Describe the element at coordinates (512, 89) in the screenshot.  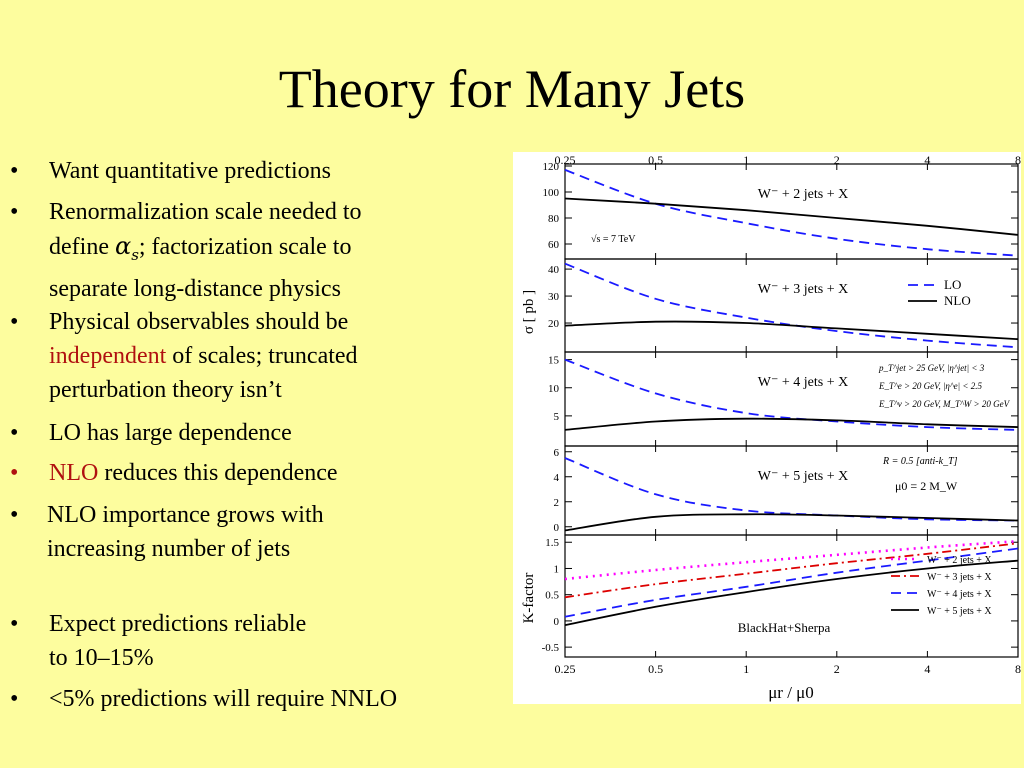
I see `slide-title: Theory for Many Jets` at that location.